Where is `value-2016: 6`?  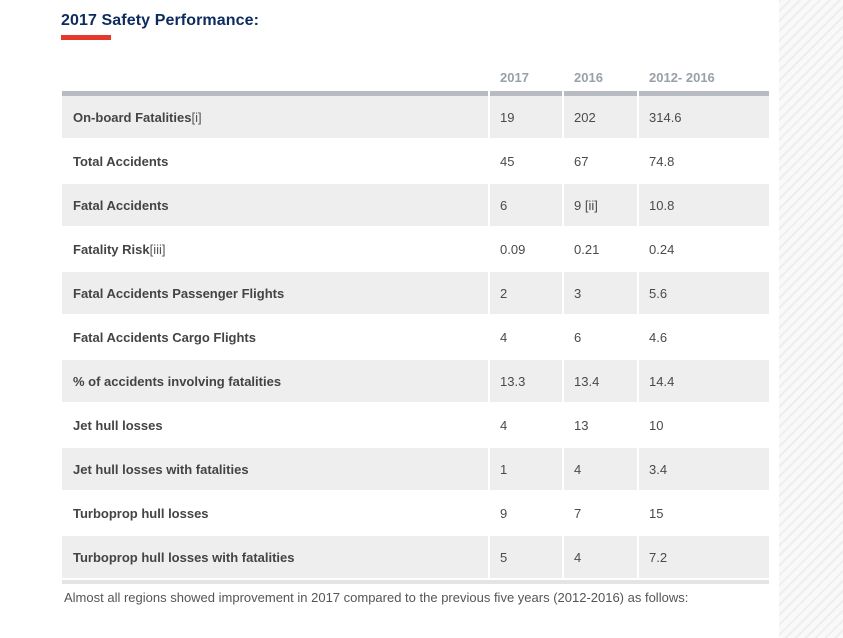
value-2016: 6 is located at coordinates (578, 337).